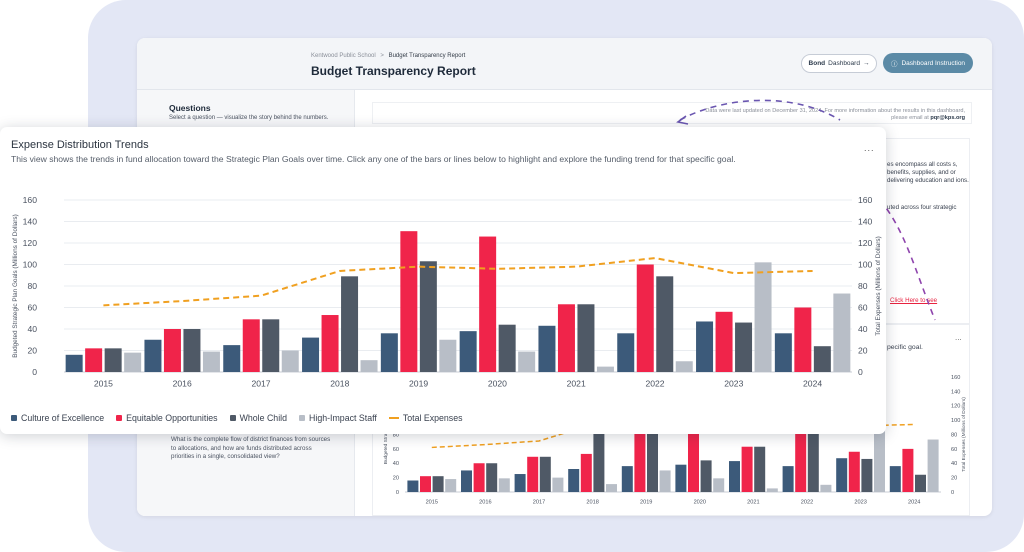 Image resolution: width=1024 pixels, height=552 pixels. Describe the element at coordinates (167, 418) in the screenshot. I see `legend-item-equitable: Equitable Opportunities` at that location.